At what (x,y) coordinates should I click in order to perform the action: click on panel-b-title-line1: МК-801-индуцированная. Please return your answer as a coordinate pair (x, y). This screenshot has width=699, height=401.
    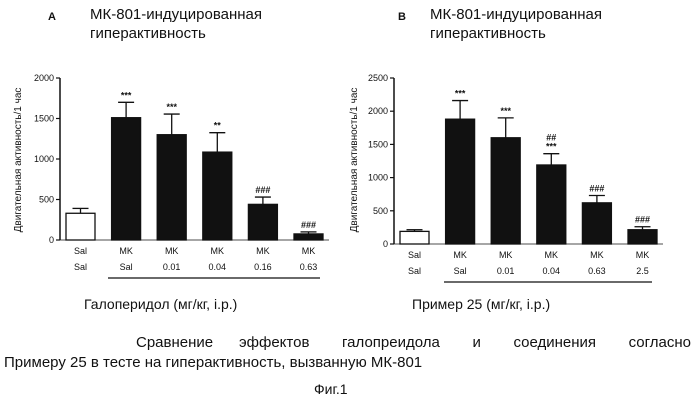
    Looking at the image, I should click on (516, 14).